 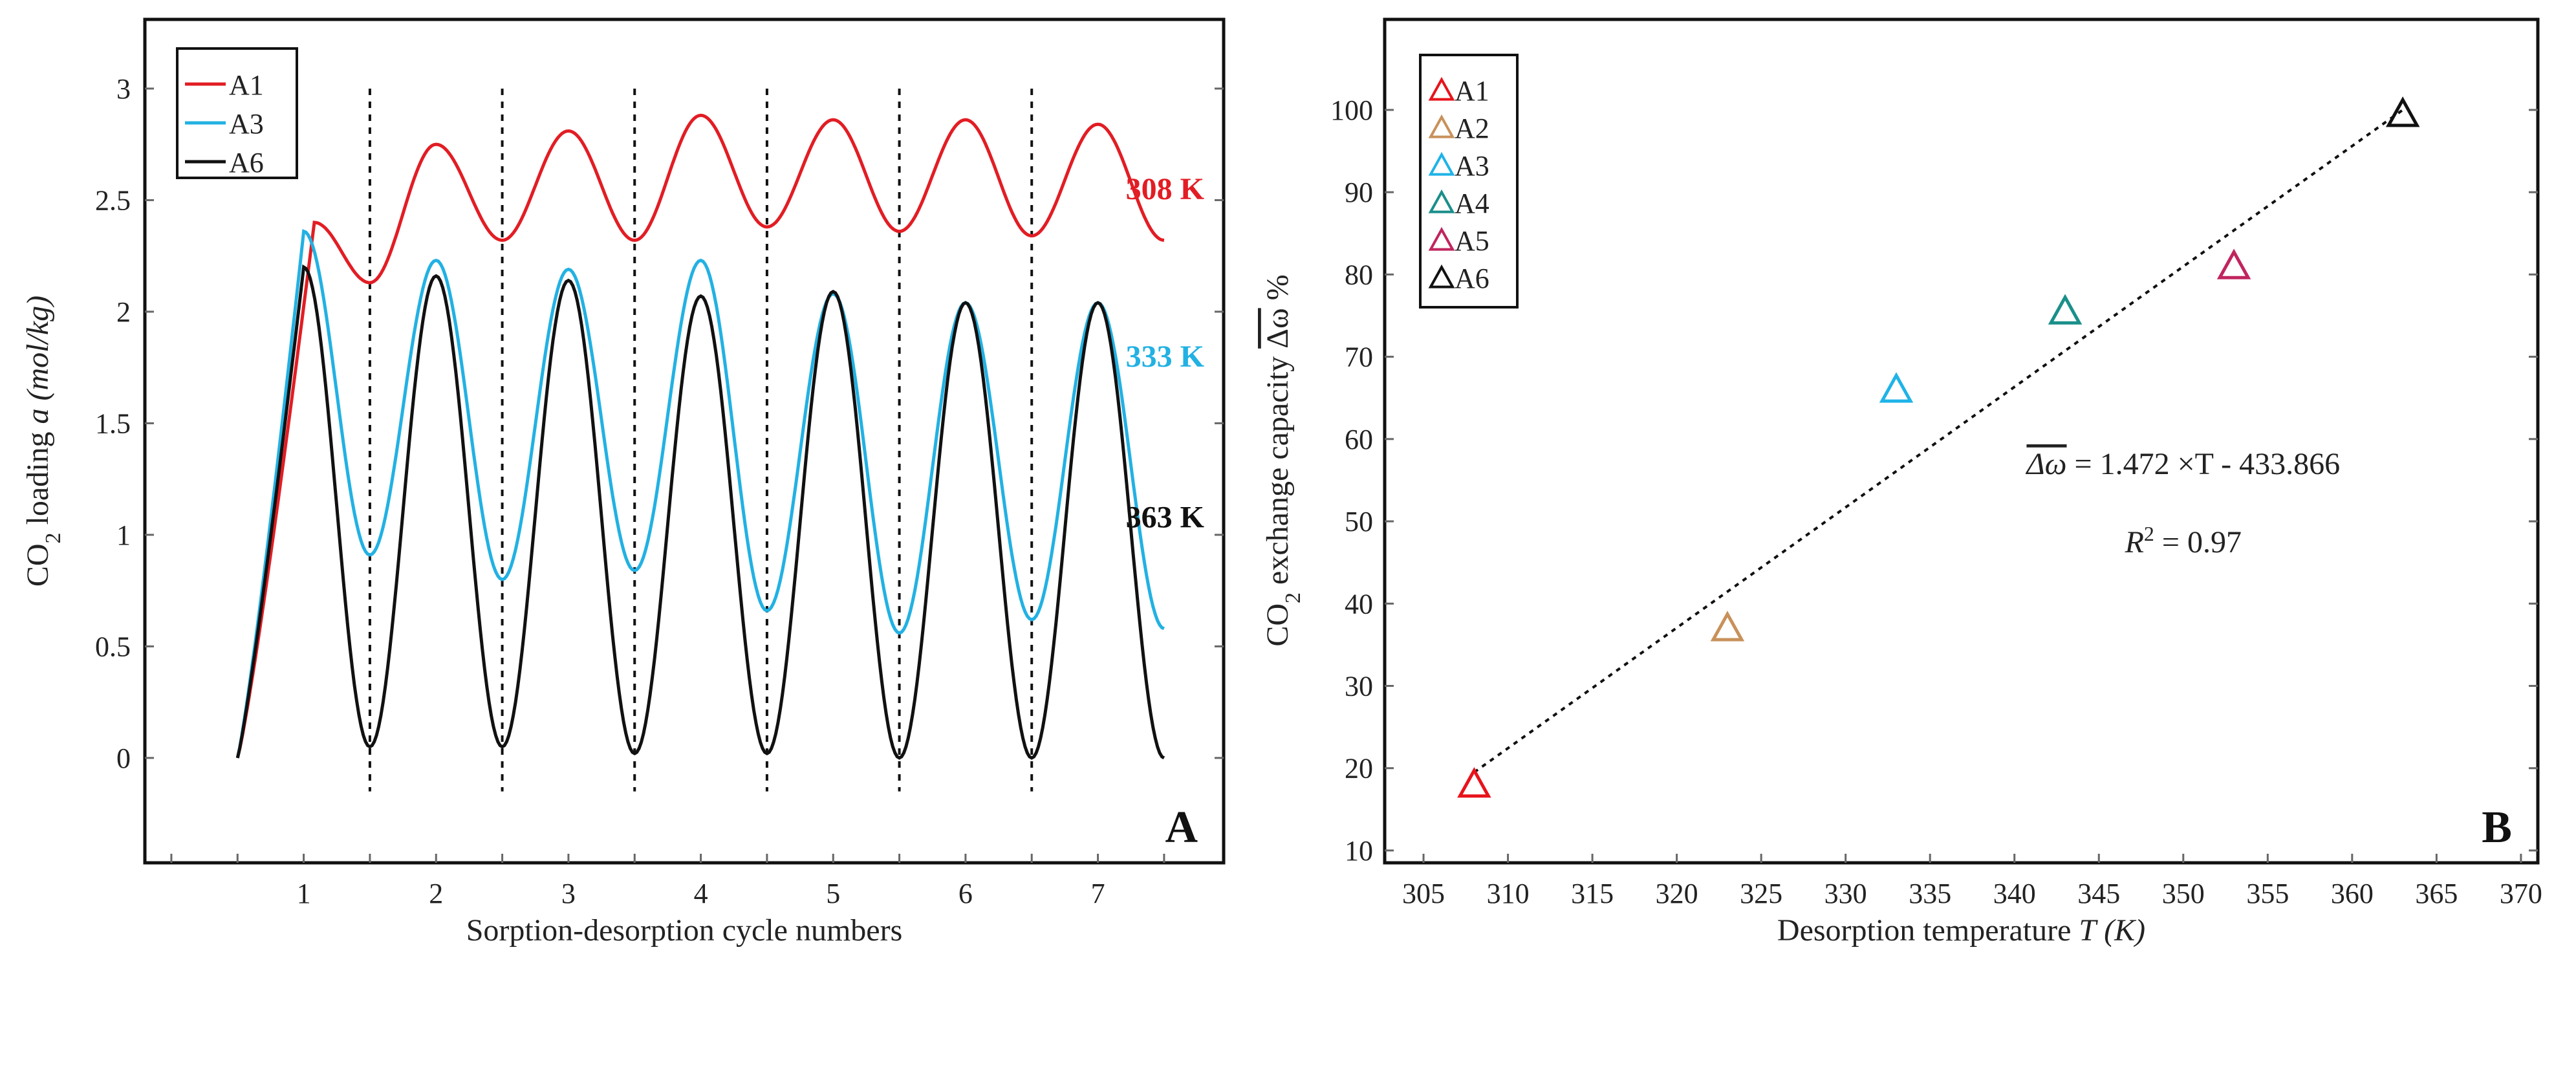 What do you see at coordinates (1351, 110) in the screenshot?
I see `y-tick-label: 100` at bounding box center [1351, 110].